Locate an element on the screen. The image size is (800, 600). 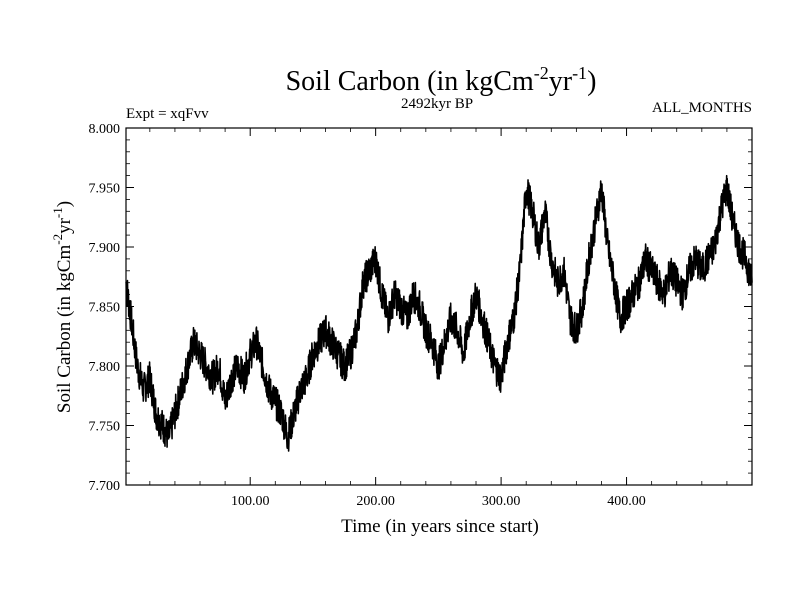
experiment-label: Expt = xqFvv is located at coordinates (167, 114).